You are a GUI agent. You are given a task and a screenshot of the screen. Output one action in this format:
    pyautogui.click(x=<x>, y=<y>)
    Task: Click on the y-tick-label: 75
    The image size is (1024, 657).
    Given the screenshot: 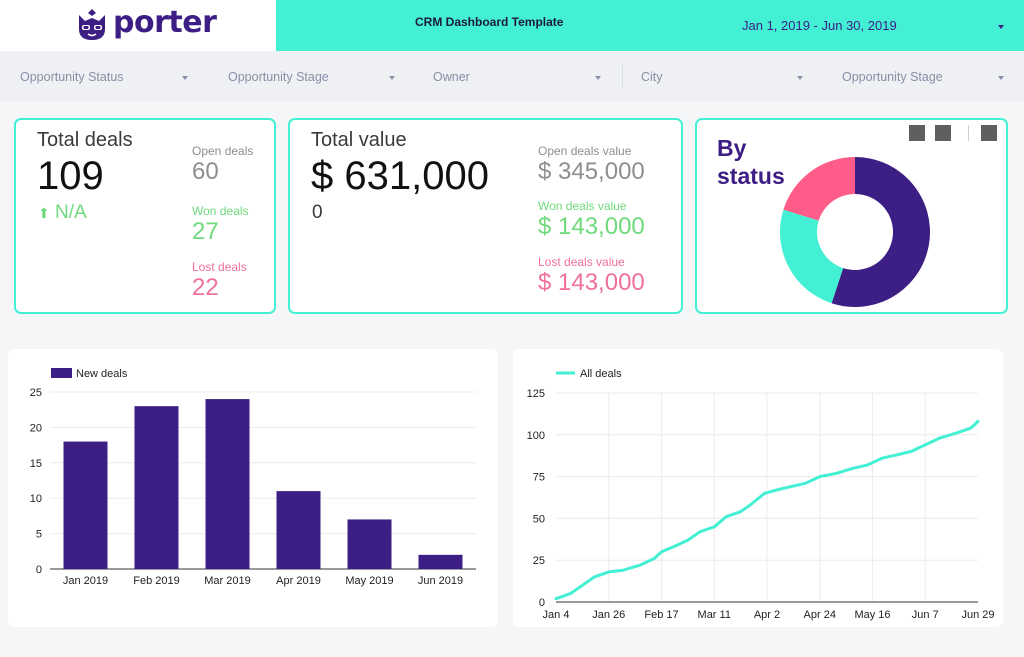 What is the action you would take?
    pyautogui.click(x=539, y=478)
    